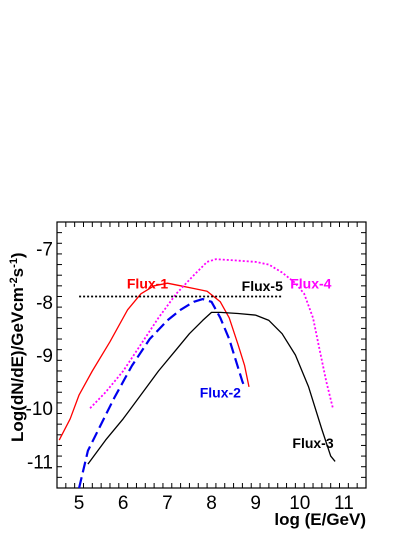  What do you see at coordinates (39, 409) in the screenshot?
I see `y-tick-label: -10` at bounding box center [39, 409].